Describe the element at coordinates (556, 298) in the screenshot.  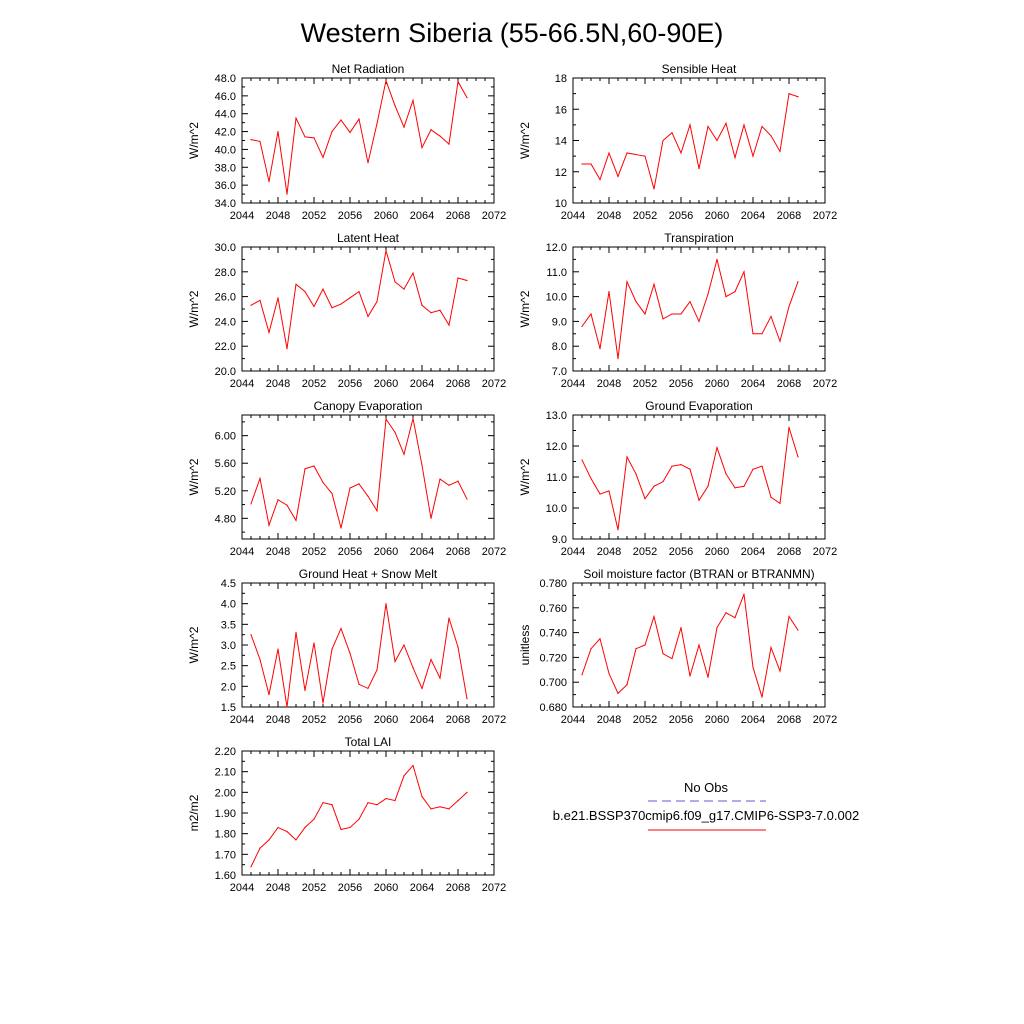
I see `y-tick-label: 10.0` at that location.